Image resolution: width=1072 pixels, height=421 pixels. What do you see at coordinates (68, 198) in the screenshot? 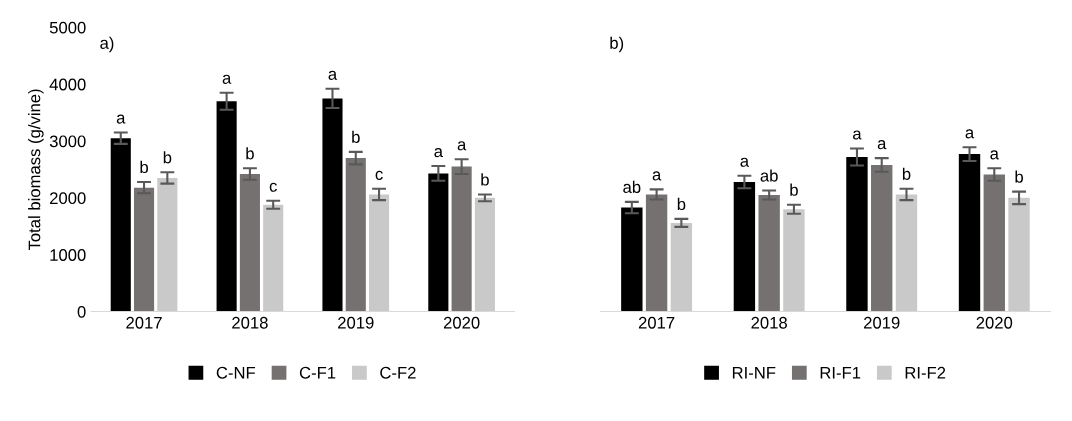
I see `y-tick-label: 2000` at bounding box center [68, 198].